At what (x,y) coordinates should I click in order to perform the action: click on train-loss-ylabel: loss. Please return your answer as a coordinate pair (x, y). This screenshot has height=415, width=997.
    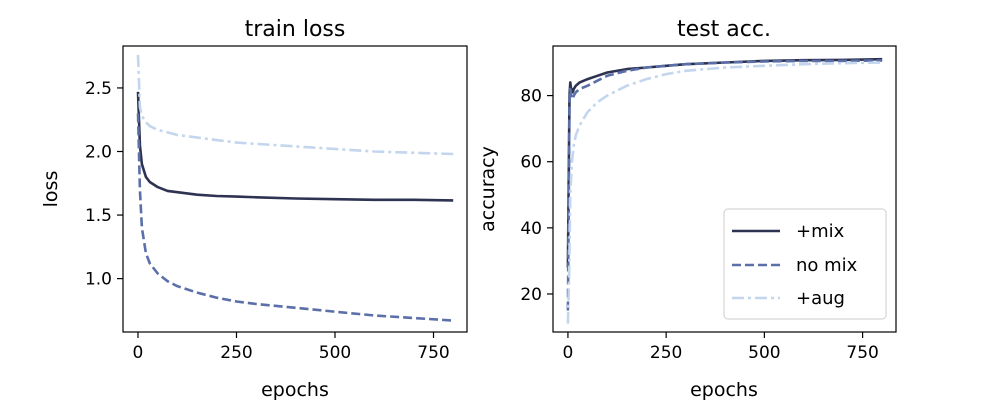
    Looking at the image, I should click on (51, 189).